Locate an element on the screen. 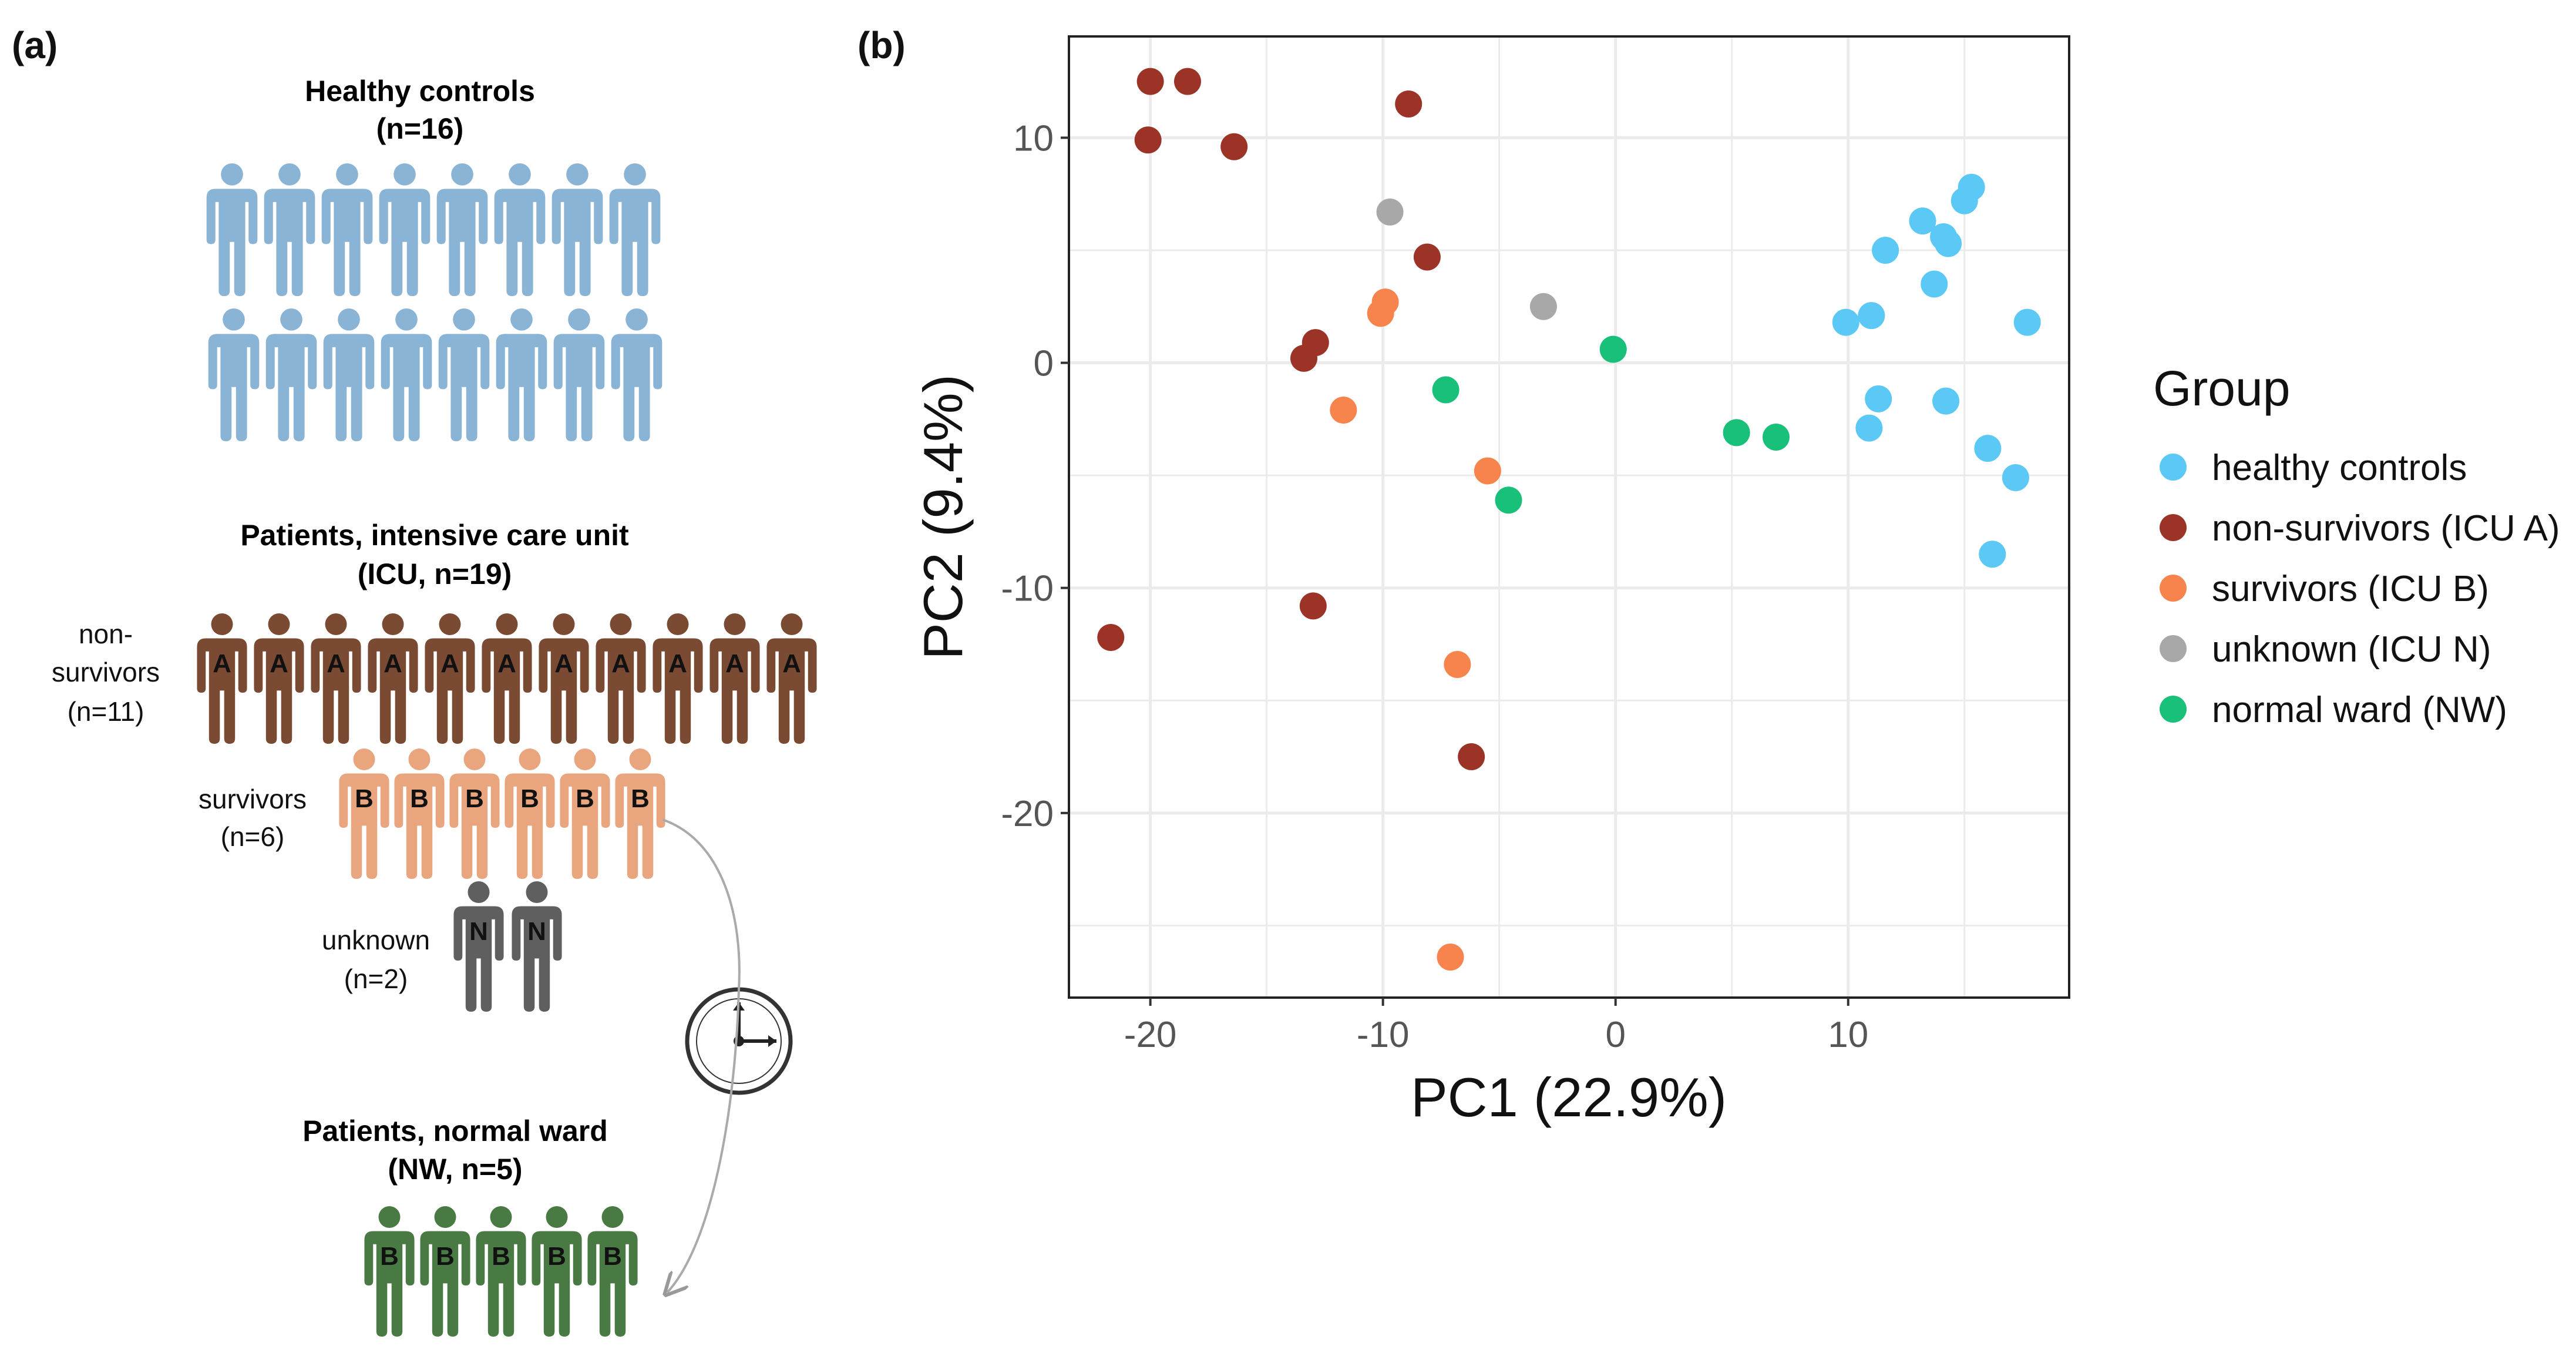  y-axis-title: PC2 (9.4%) is located at coordinates (943, 517).